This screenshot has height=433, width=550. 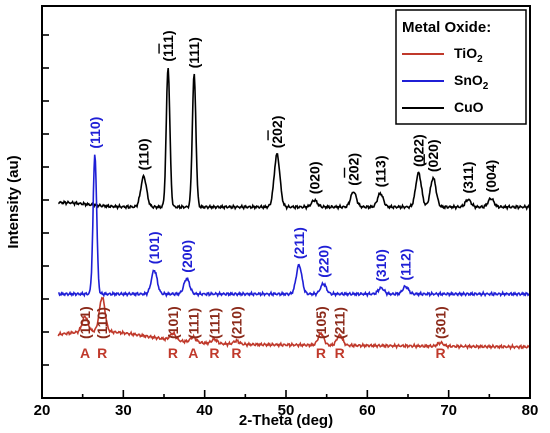 What do you see at coordinates (441, 322) in the screenshot?
I see `tio2-peak-label: (301)` at bounding box center [441, 322].